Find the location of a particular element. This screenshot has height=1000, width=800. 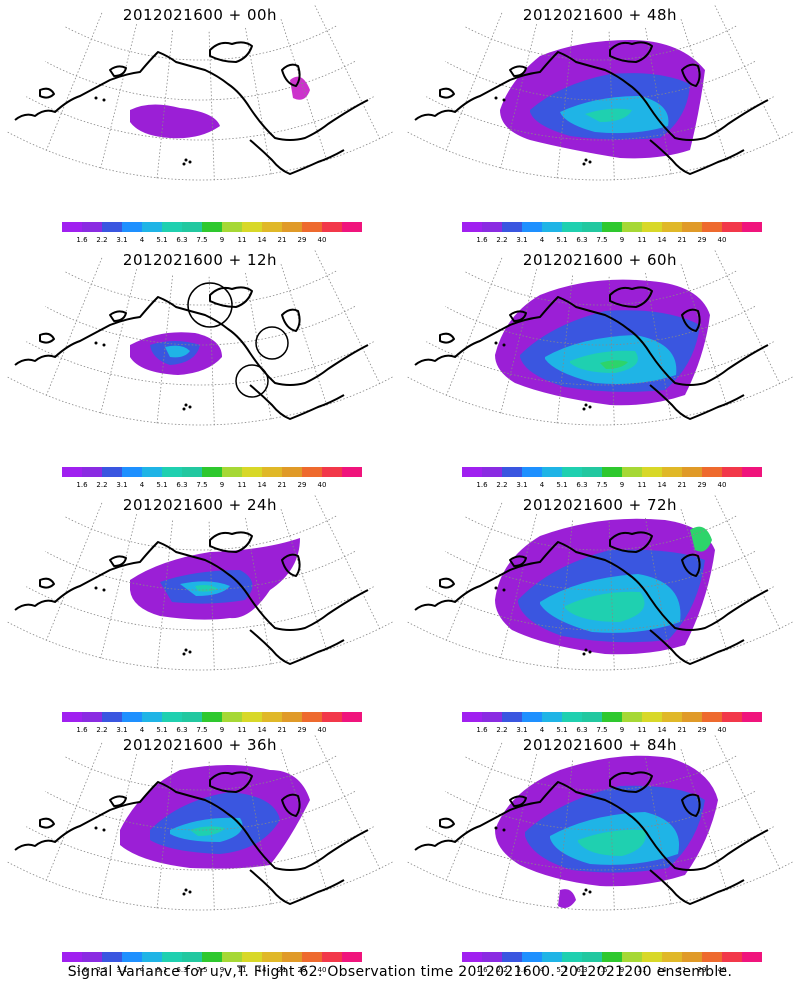

panel-title: 2012021600 + 84h is located at coordinates (600, 745).